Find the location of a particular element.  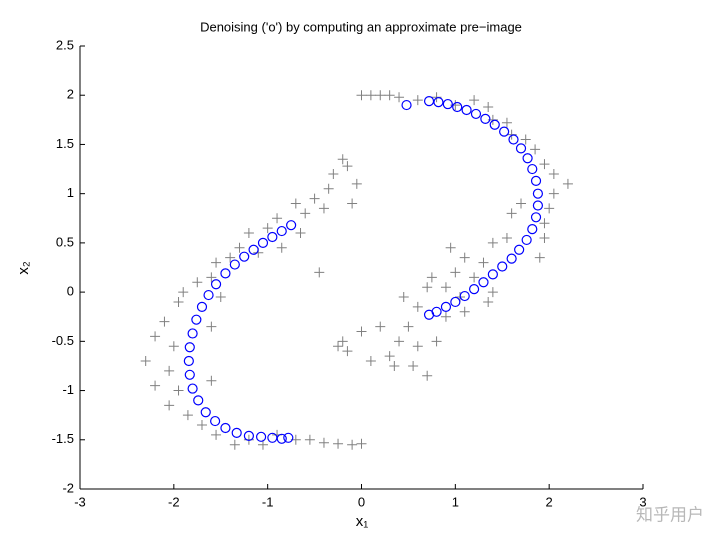

x-tick-label: -1 is located at coordinates (268, 501).